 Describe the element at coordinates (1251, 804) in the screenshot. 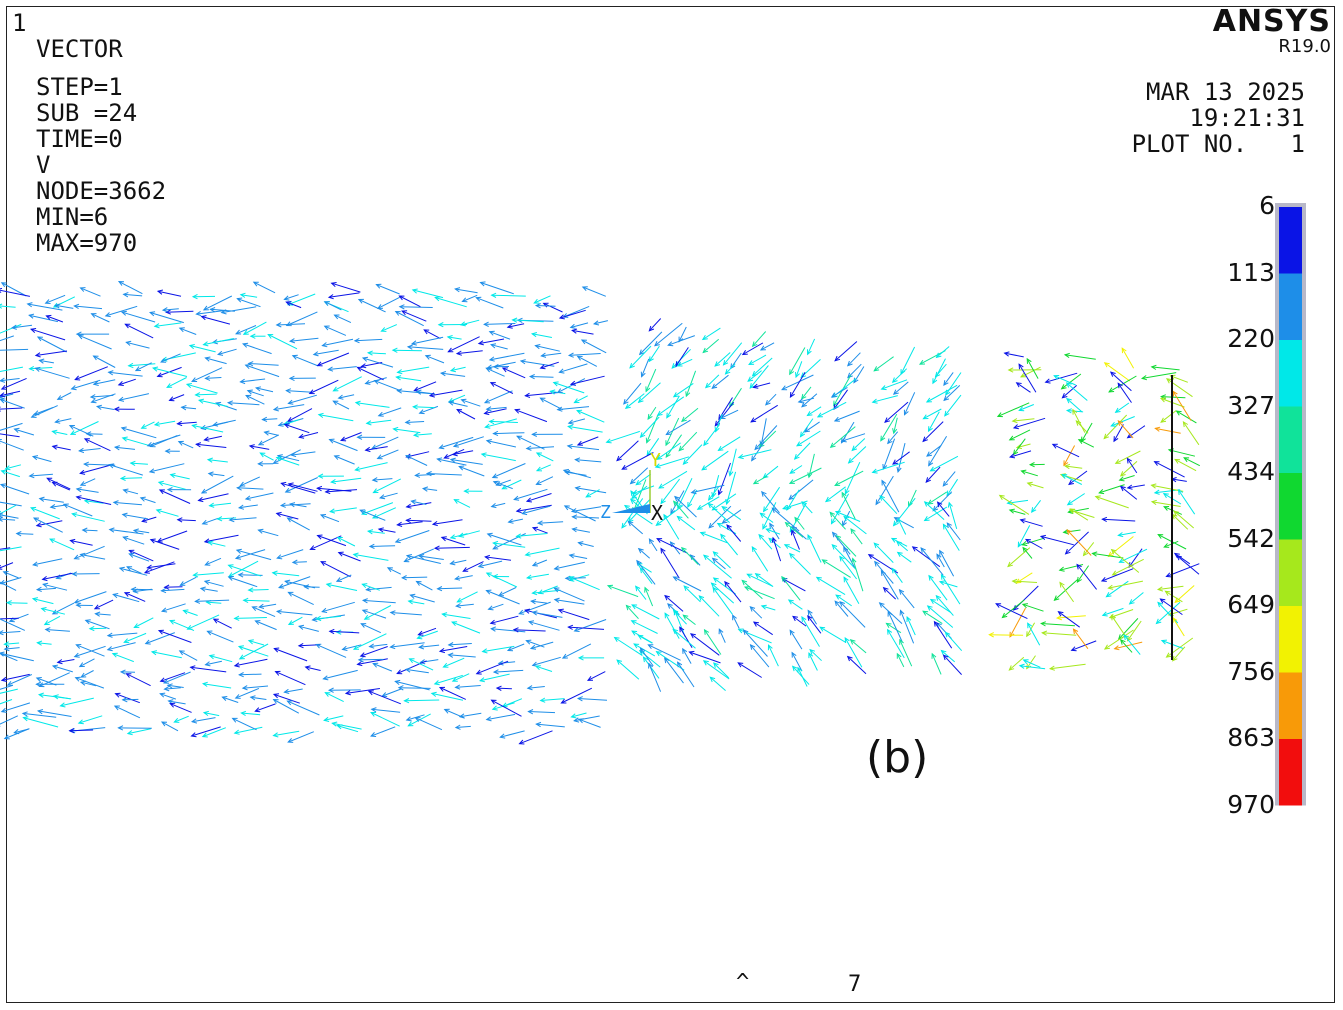

I see `color-legend-label: 970` at that location.